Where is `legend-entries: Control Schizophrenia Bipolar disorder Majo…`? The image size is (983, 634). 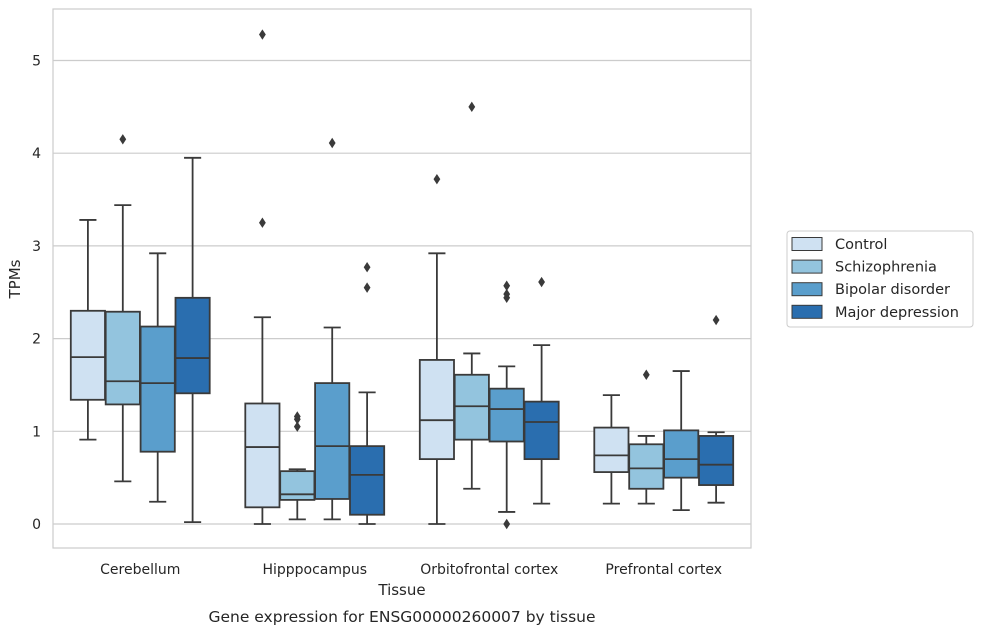 legend-entries: Control Schizophrenia Bipolar disorder Majo… is located at coordinates (875, 279).